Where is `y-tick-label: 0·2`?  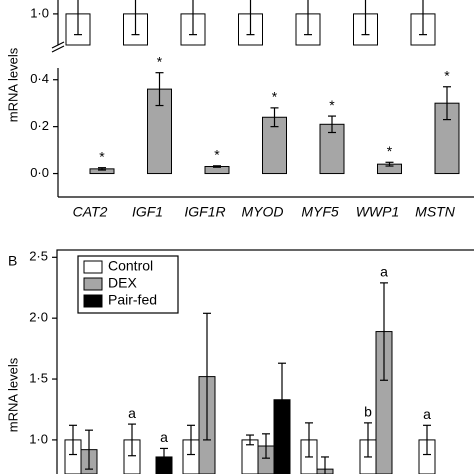
y-tick-label: 0·2 is located at coordinates (39, 125).